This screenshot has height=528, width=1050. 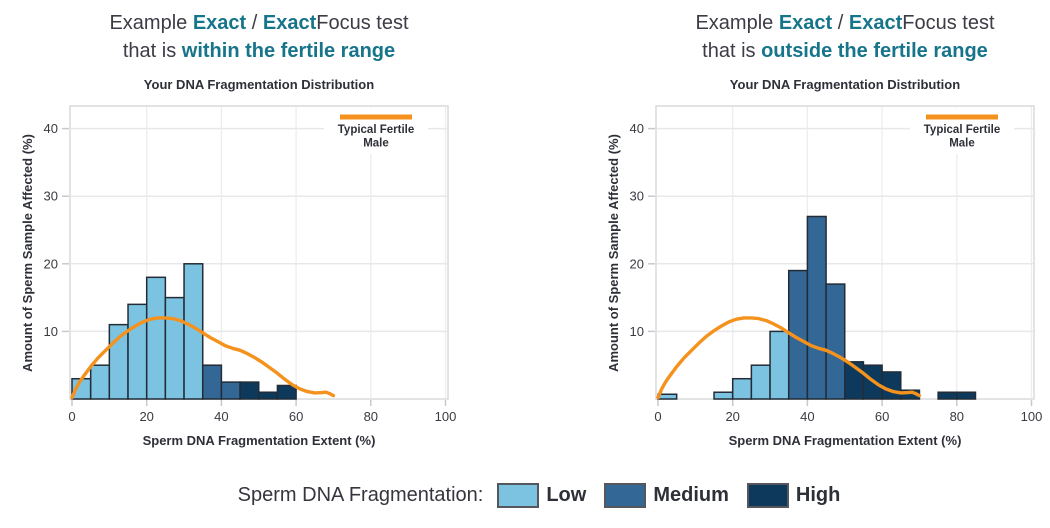 I want to click on fragmentation-legend: Sperm DNA Fragmentation: Low Medium High, so click(x=536, y=495).